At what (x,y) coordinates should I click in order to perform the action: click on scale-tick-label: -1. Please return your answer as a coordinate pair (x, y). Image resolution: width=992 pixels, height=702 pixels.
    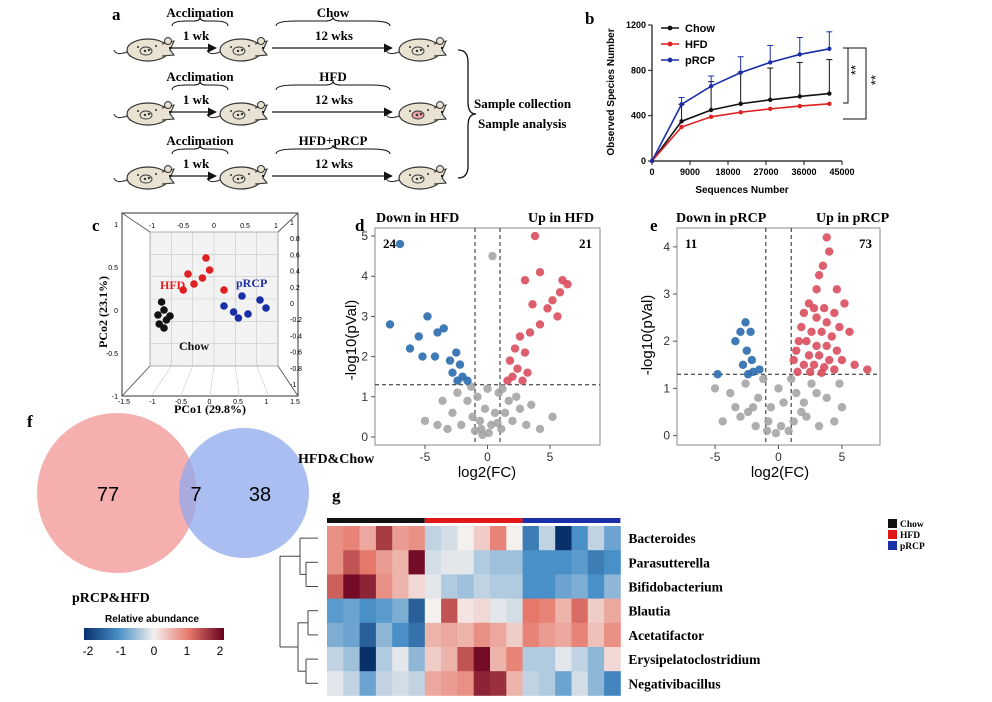
    Looking at the image, I should click on (121, 651).